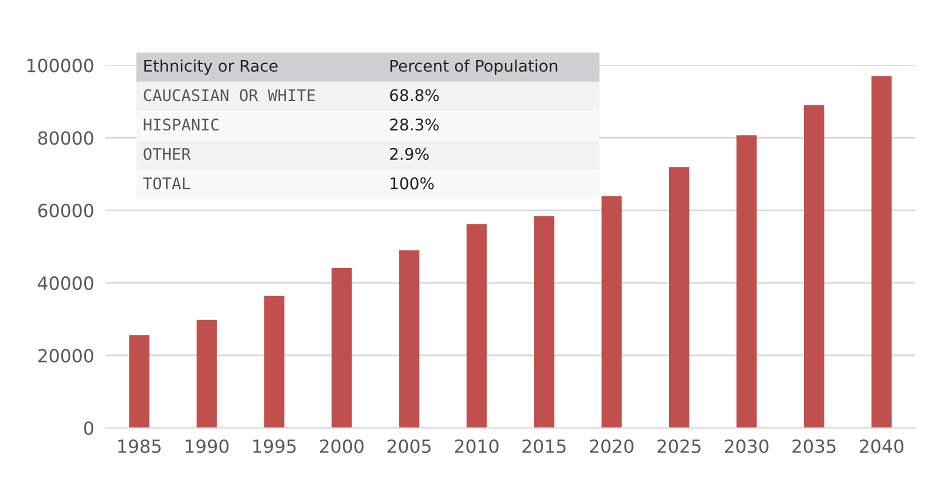 This screenshot has width=934, height=483. Describe the element at coordinates (166, 183) in the screenshot. I see `annotation: TOTAL` at that location.